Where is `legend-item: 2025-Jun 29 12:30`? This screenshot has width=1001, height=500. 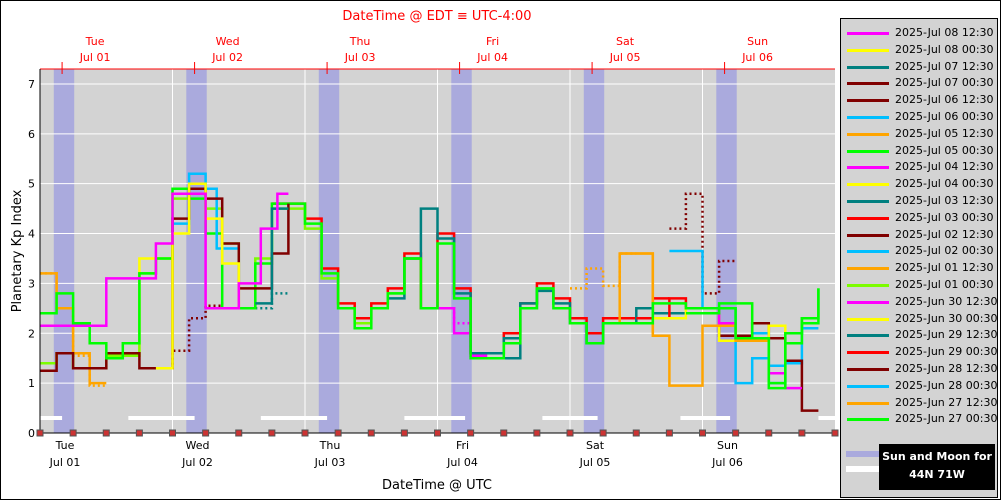 legend-item: 2025-Jun 29 12:30 is located at coordinates (922, 335).